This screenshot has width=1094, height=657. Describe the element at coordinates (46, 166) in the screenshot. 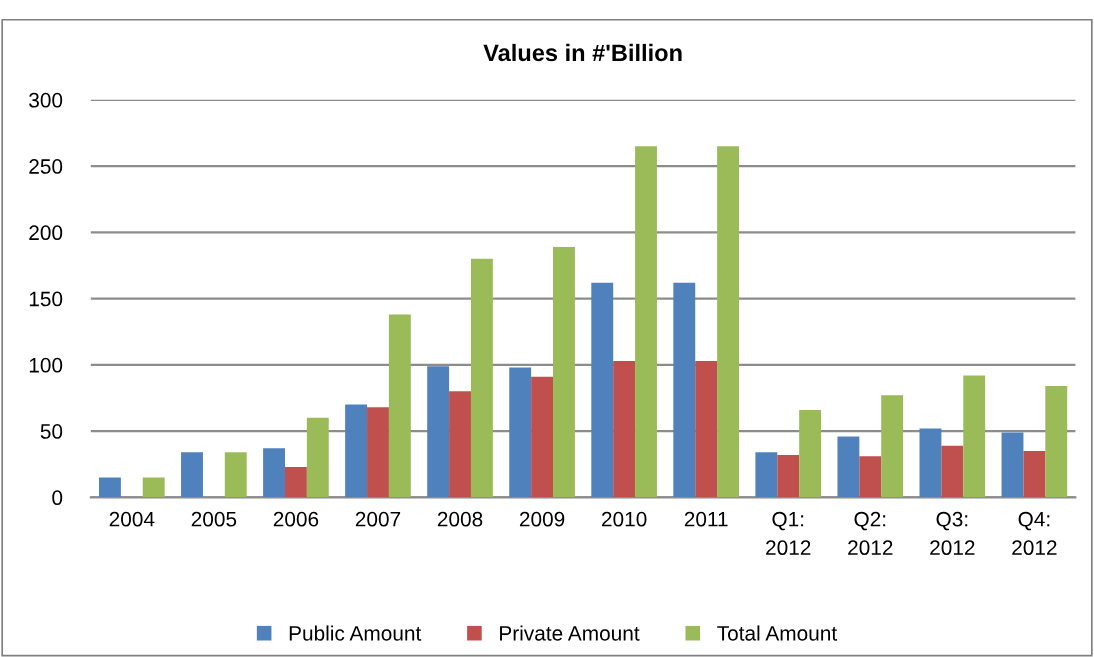

I see `y-tick-label: 250` at that location.